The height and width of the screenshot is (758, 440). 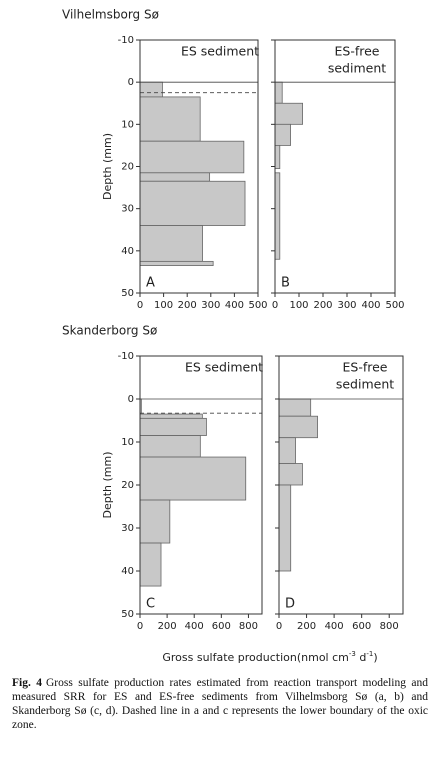 I want to click on caption-label: Fig. 4, so click(x=27, y=683).